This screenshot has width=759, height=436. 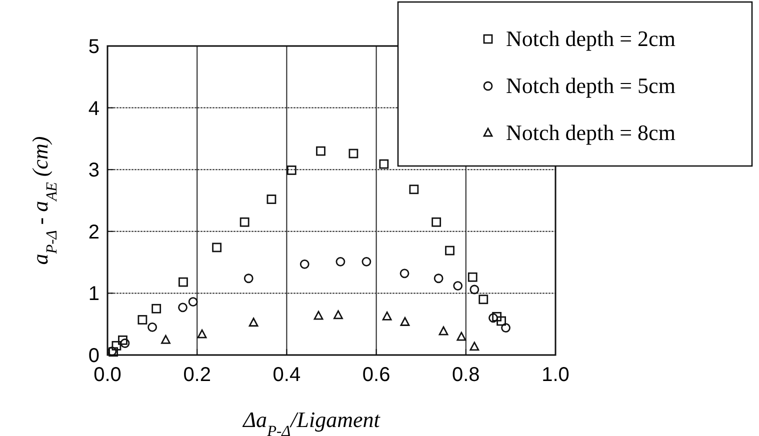 I want to click on x-tick-label: 0.0, so click(x=108, y=375).